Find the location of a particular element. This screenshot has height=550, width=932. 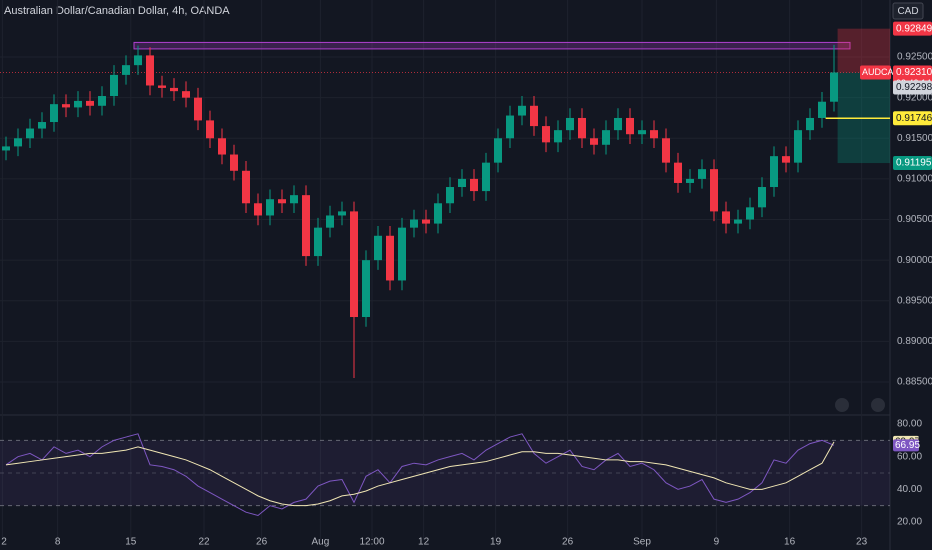

value-box is located at coordinates (906, 445).